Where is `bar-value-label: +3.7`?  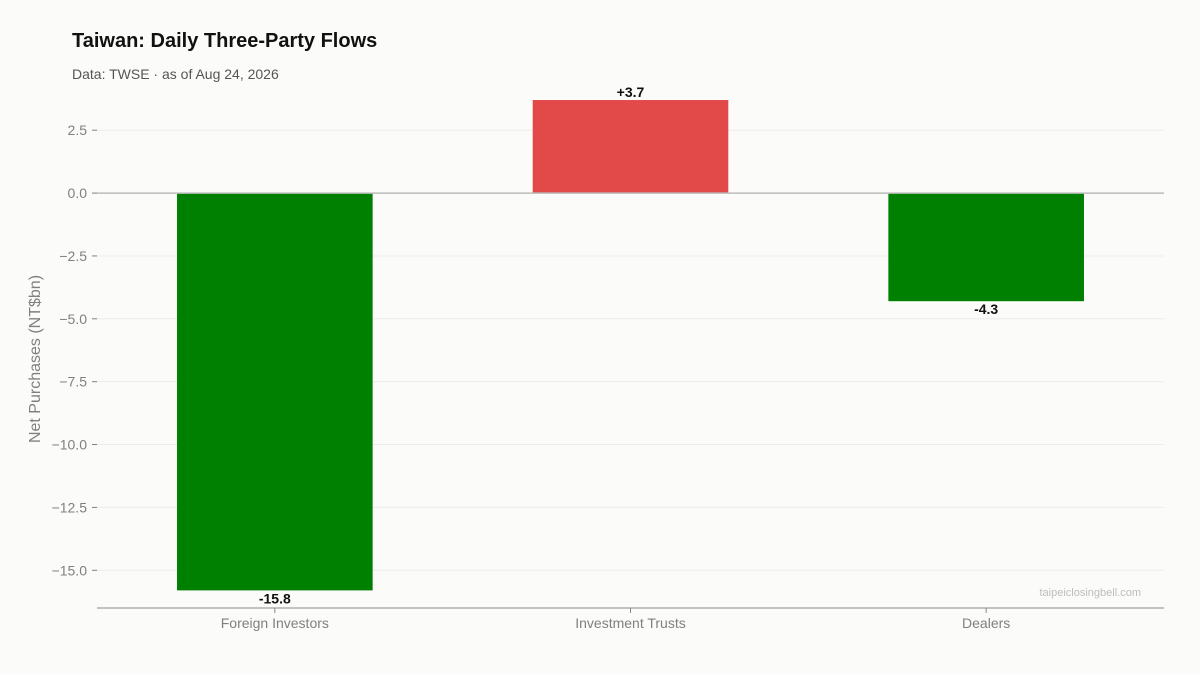
bar-value-label: +3.7 is located at coordinates (631, 92).